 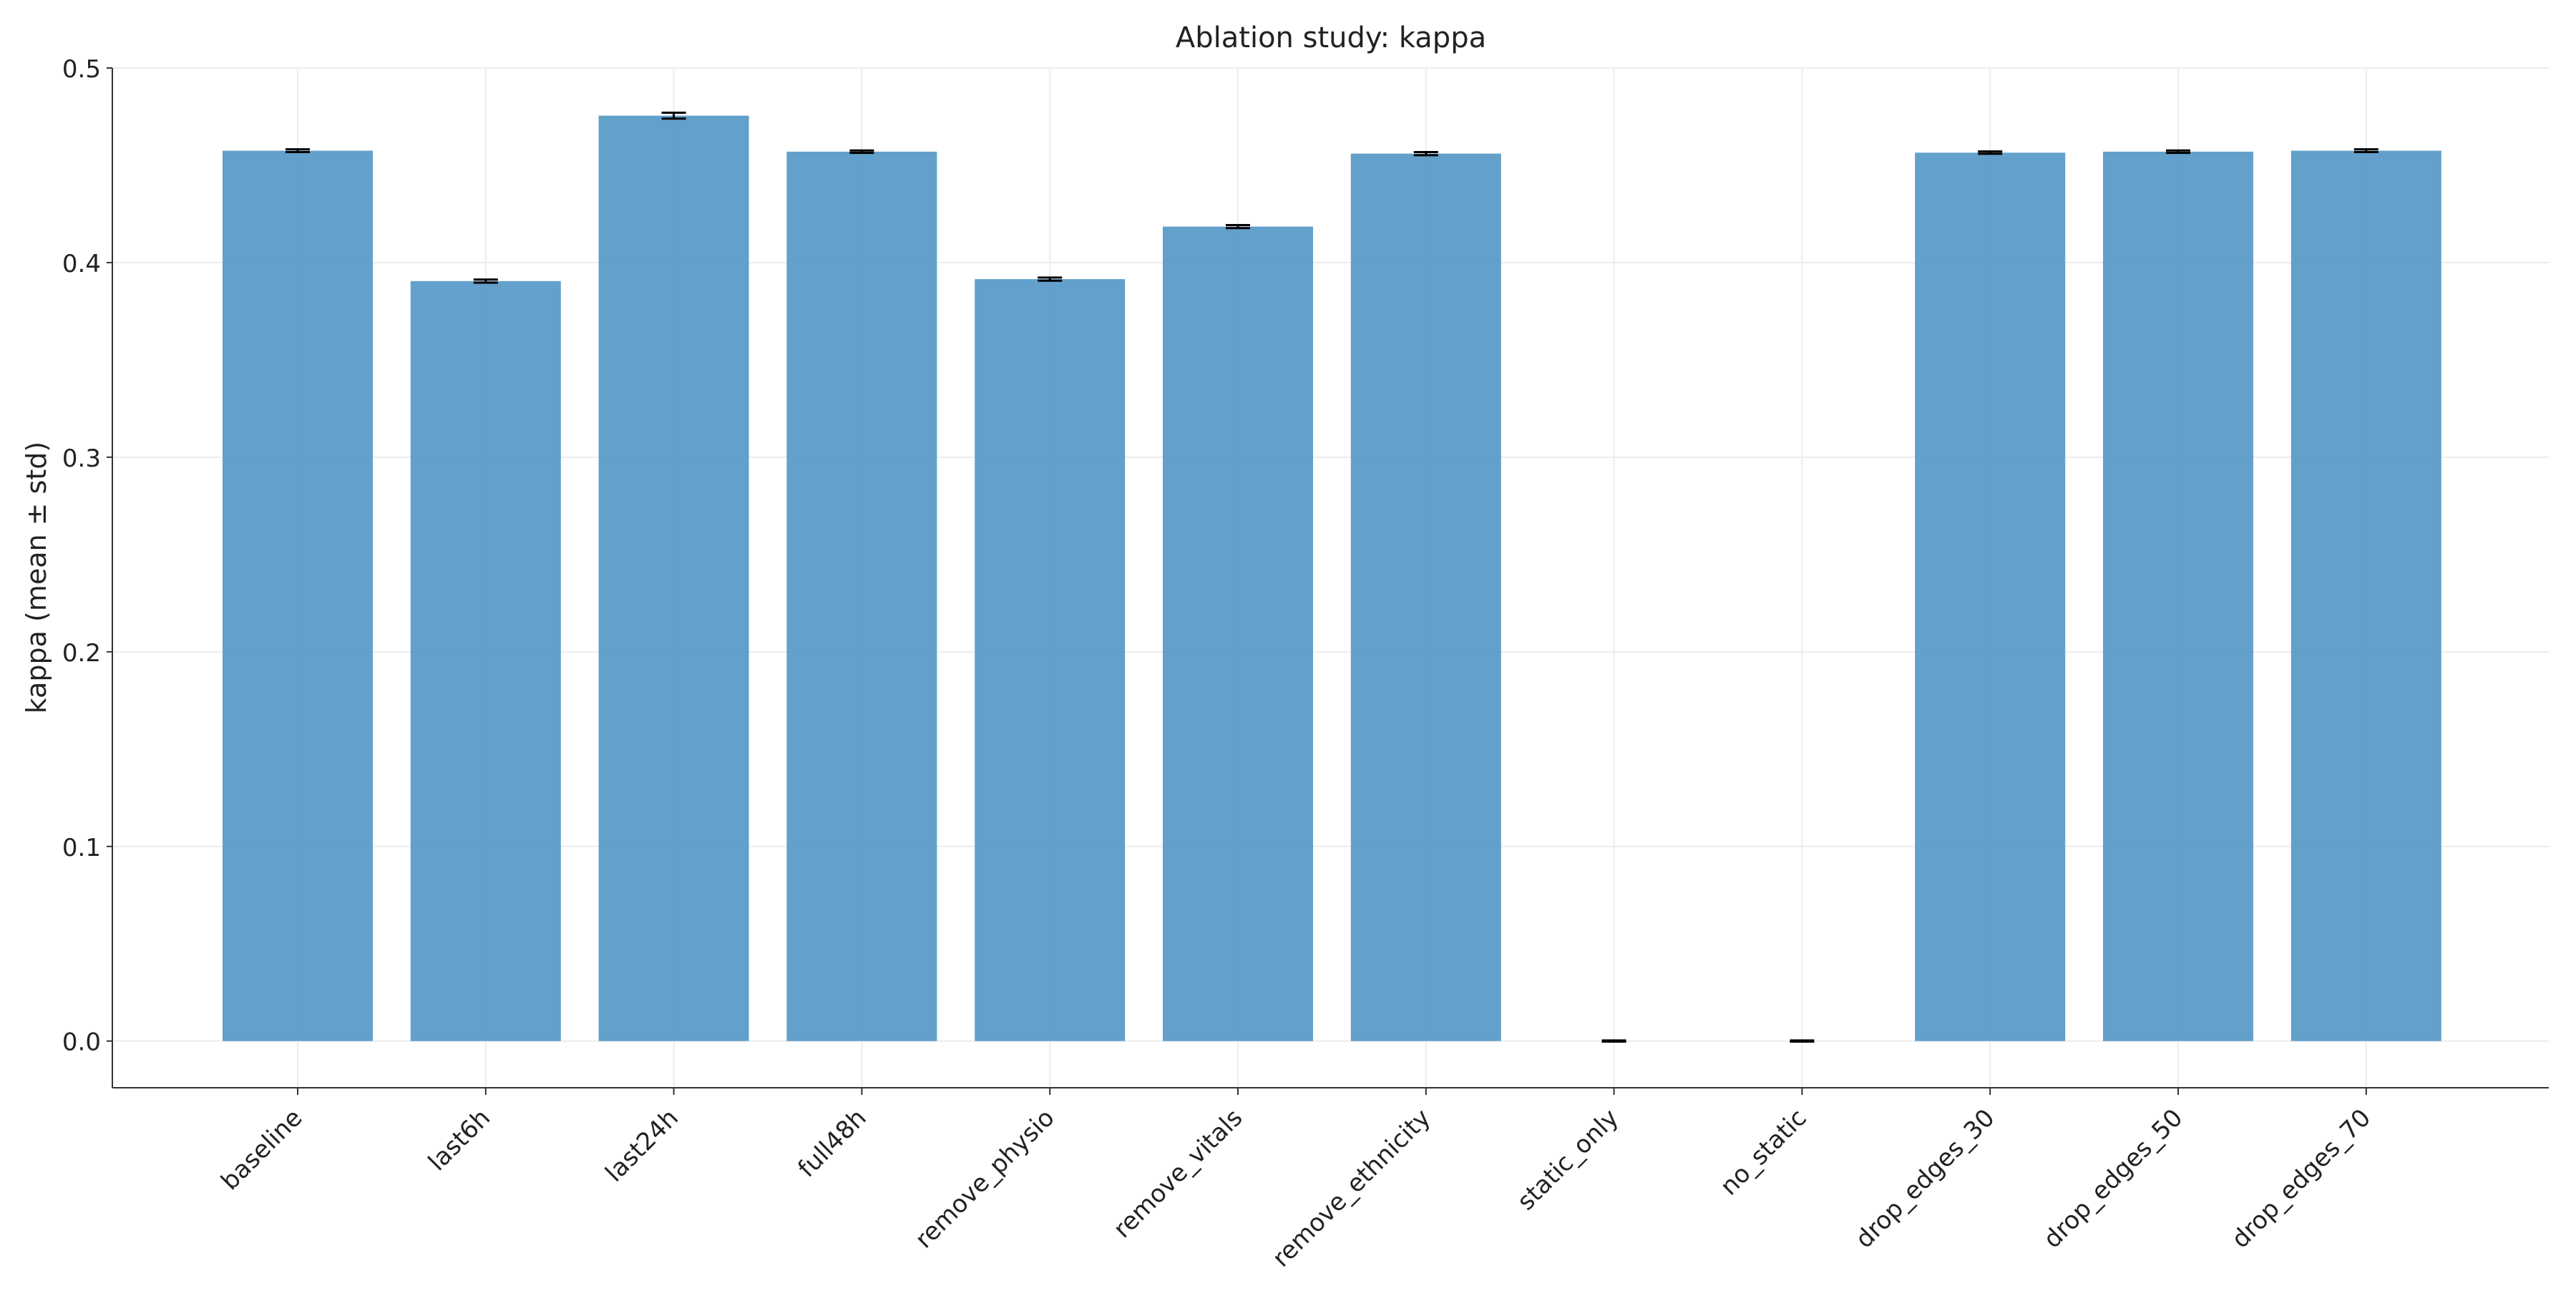 What do you see at coordinates (36, 577) in the screenshot?
I see `y-axis-label: kappa (mean ± std)` at bounding box center [36, 577].